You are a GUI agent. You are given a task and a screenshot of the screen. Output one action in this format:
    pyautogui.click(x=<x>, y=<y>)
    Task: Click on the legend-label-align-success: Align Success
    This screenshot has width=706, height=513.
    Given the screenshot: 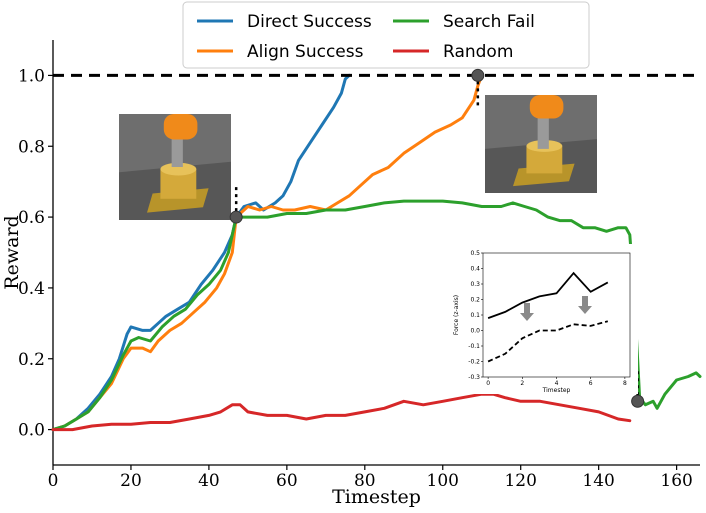 What is the action you would take?
    pyautogui.click(x=305, y=52)
    